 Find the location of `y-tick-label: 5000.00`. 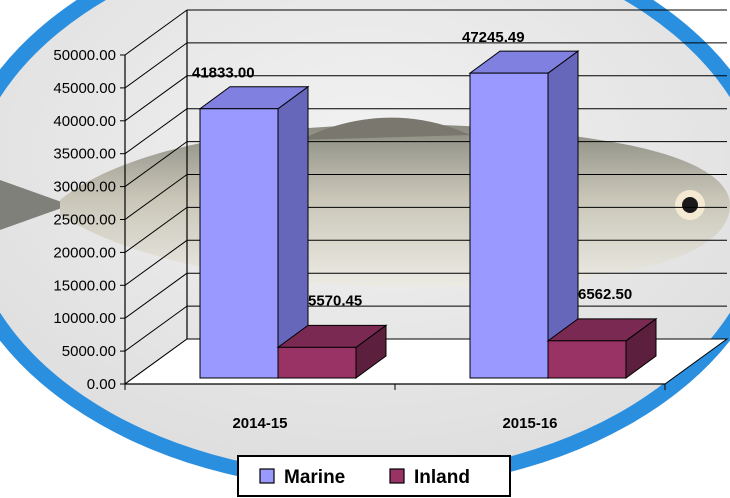

y-tick-label: 5000.00 is located at coordinates (89, 351).